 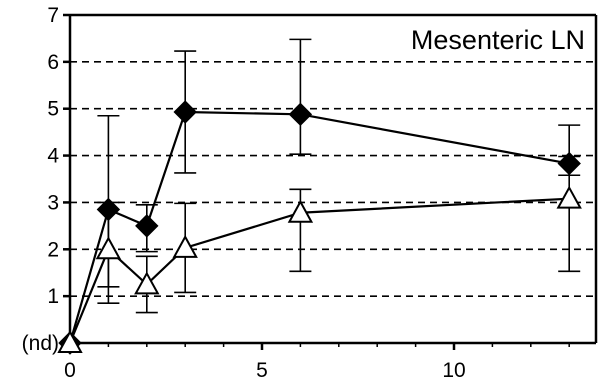 What do you see at coordinates (262, 370) in the screenshot?
I see `x-tick-label: 5` at bounding box center [262, 370].